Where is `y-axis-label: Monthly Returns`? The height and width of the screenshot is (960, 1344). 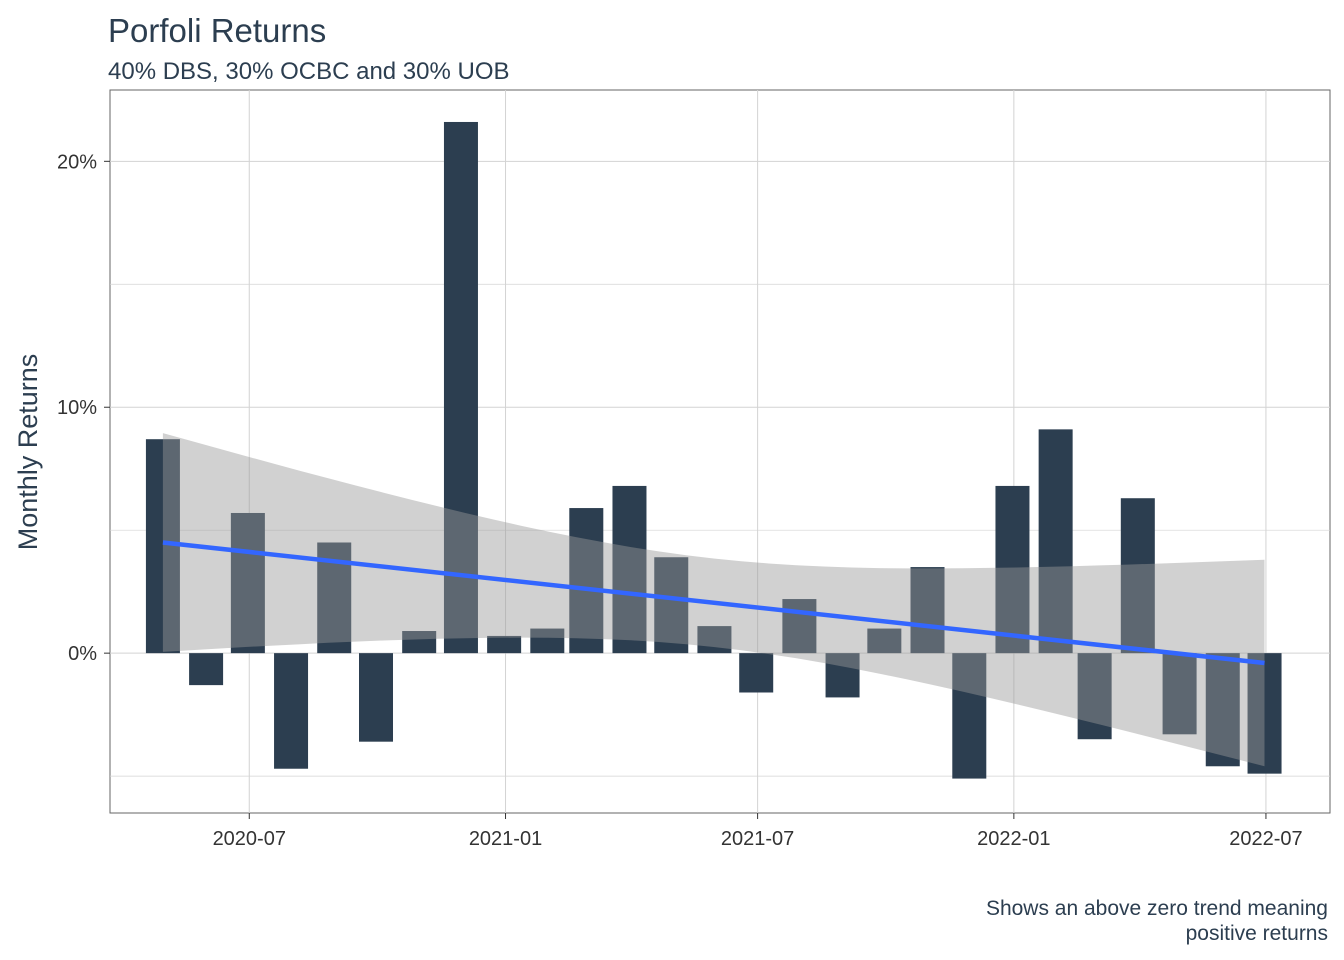
y-axis-label: Monthly Returns is located at coordinates (28, 452).